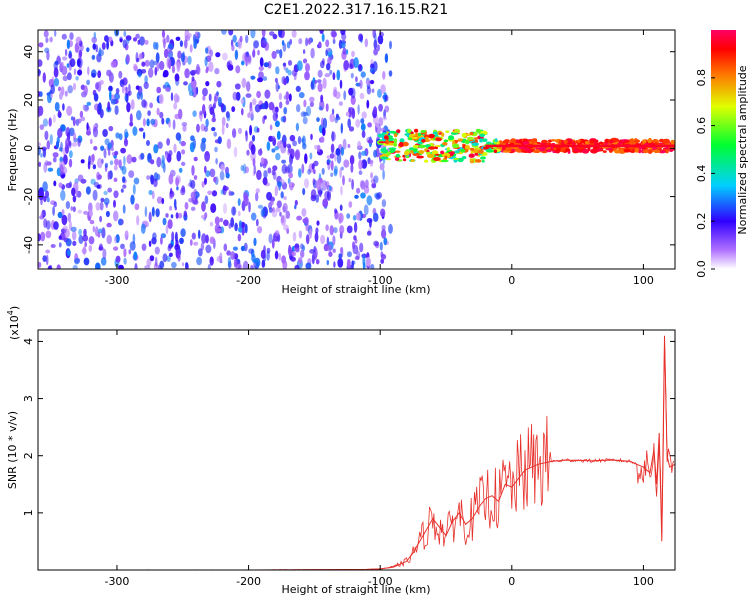  Describe the element at coordinates (643, 280) in the screenshot. I see `x-tick-label: 100` at that location.